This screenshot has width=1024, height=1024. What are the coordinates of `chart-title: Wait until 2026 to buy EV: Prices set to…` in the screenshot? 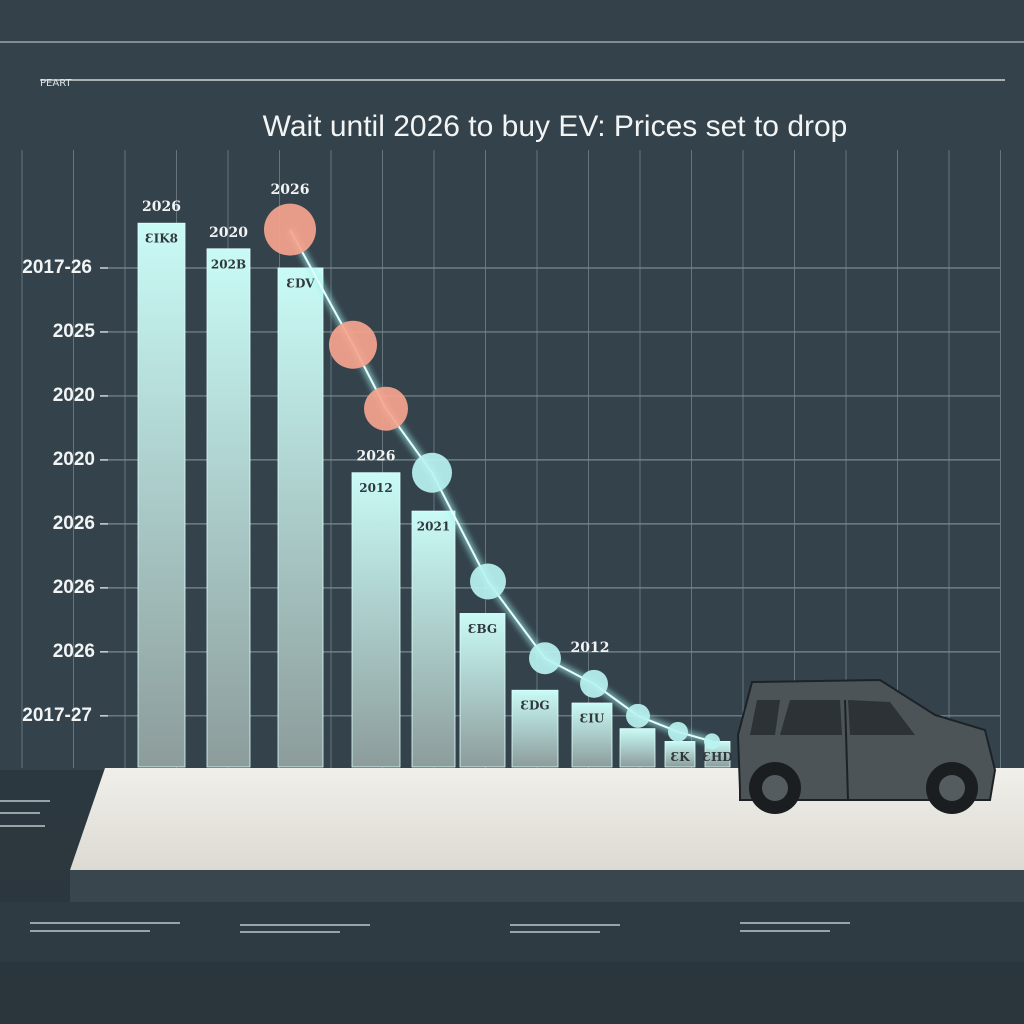 It's located at (555, 126).